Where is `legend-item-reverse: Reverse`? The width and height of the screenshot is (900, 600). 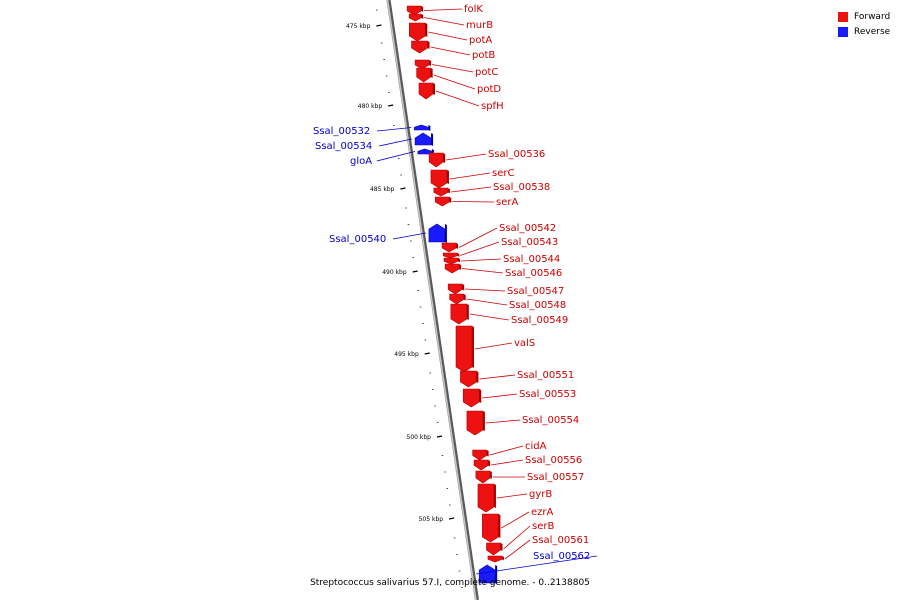 legend-item-reverse: Reverse is located at coordinates (864, 31).